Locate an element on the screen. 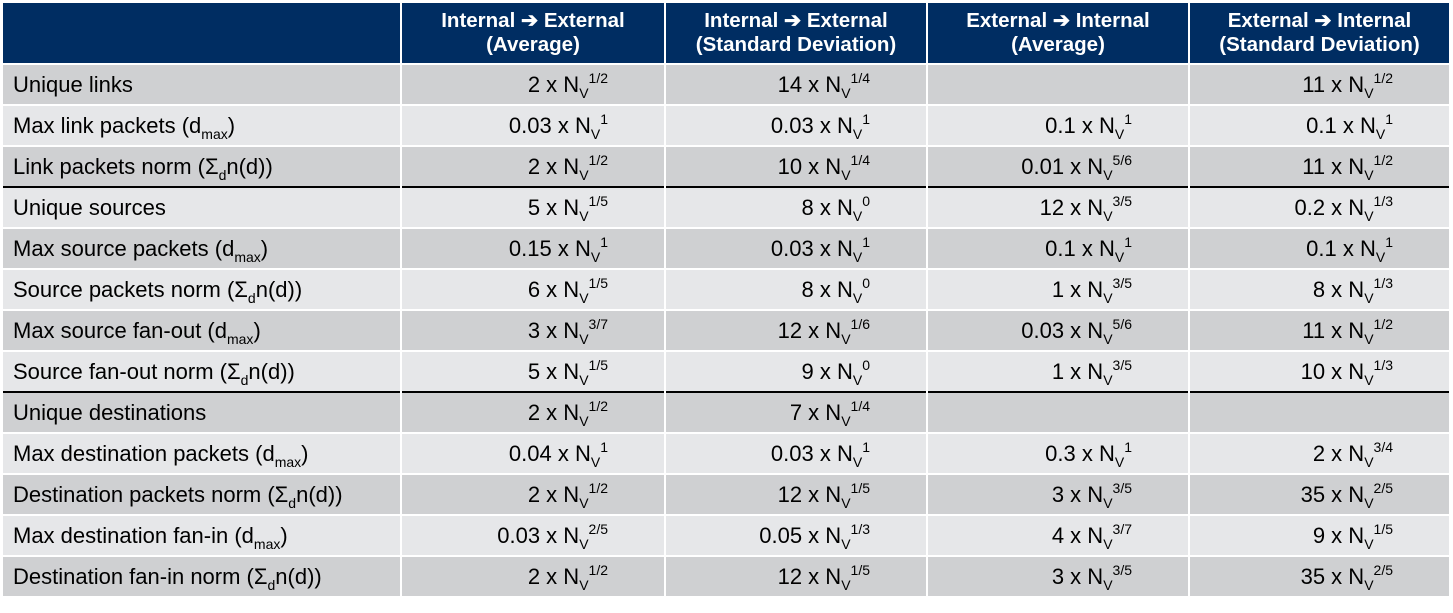 The image size is (1453, 613). row-label: Max source packets (dmax) is located at coordinates (202, 248).